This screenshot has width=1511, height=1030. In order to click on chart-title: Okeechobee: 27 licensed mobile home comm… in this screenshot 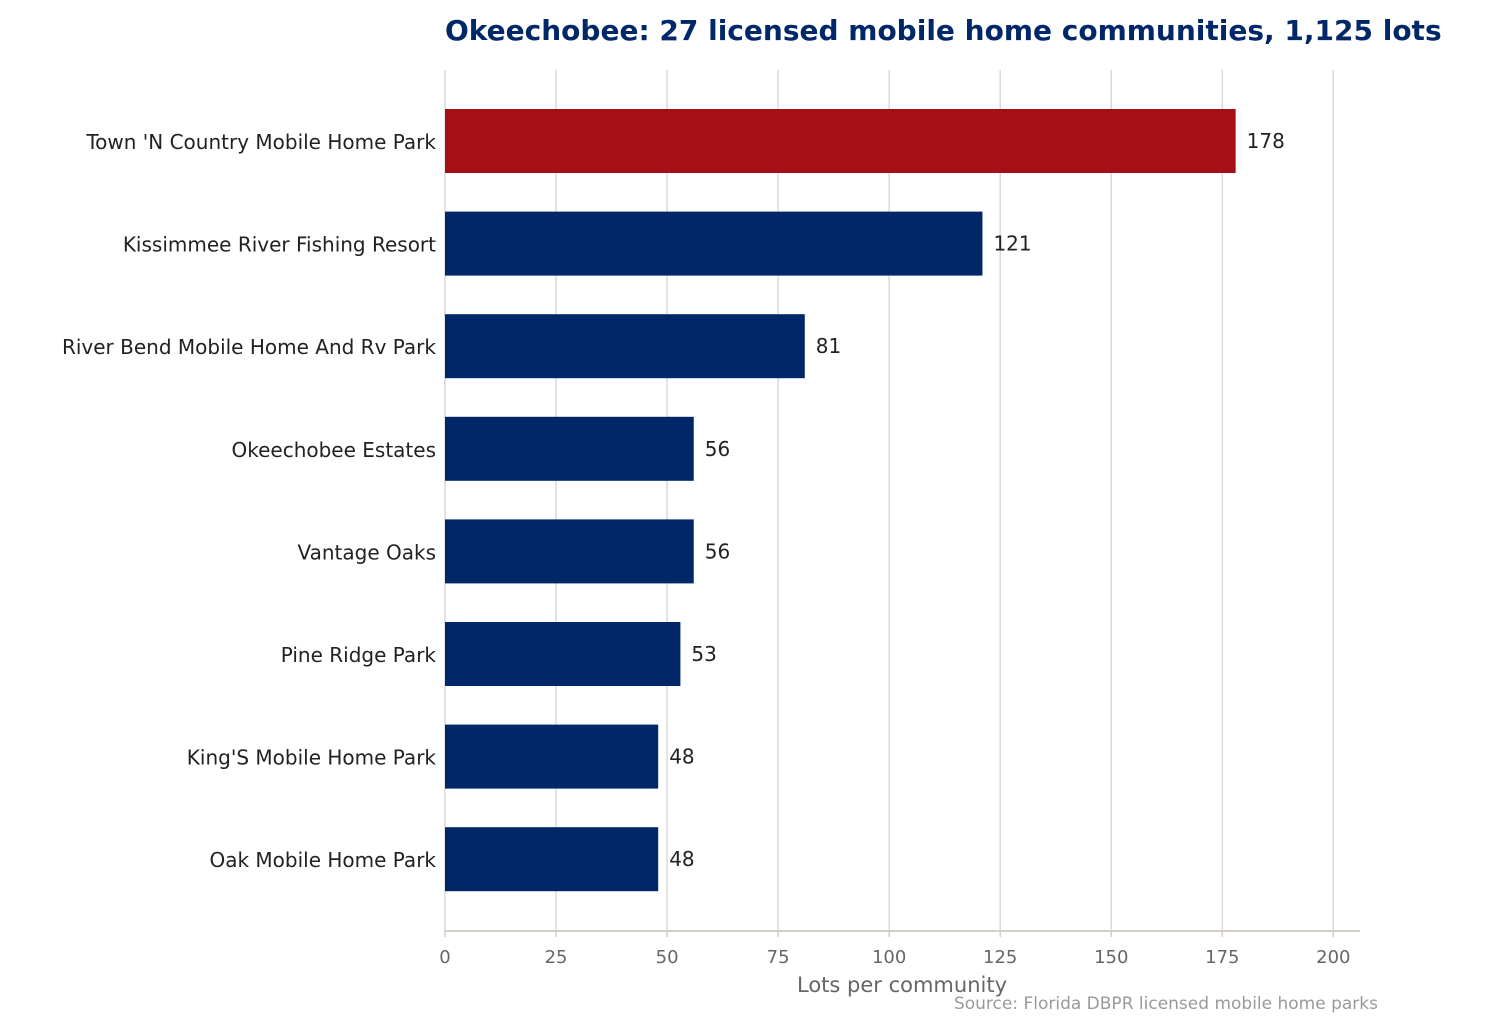, I will do `click(943, 30)`.